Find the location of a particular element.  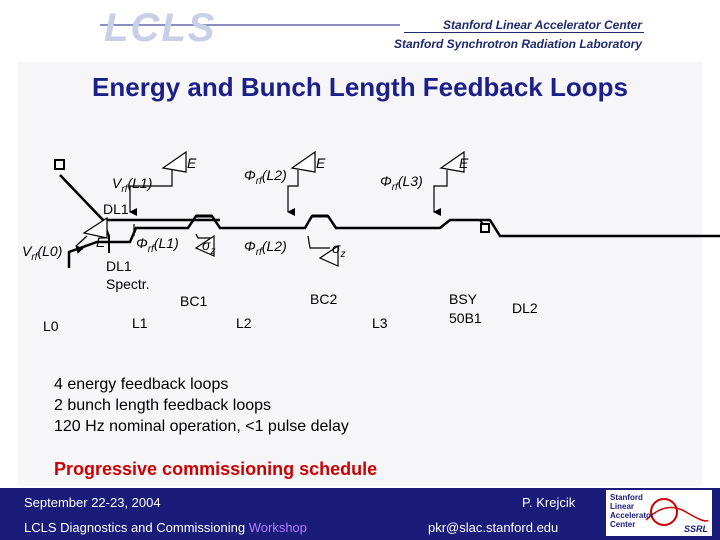

label-dl1-spectr-2: Spectr. is located at coordinates (128, 284).